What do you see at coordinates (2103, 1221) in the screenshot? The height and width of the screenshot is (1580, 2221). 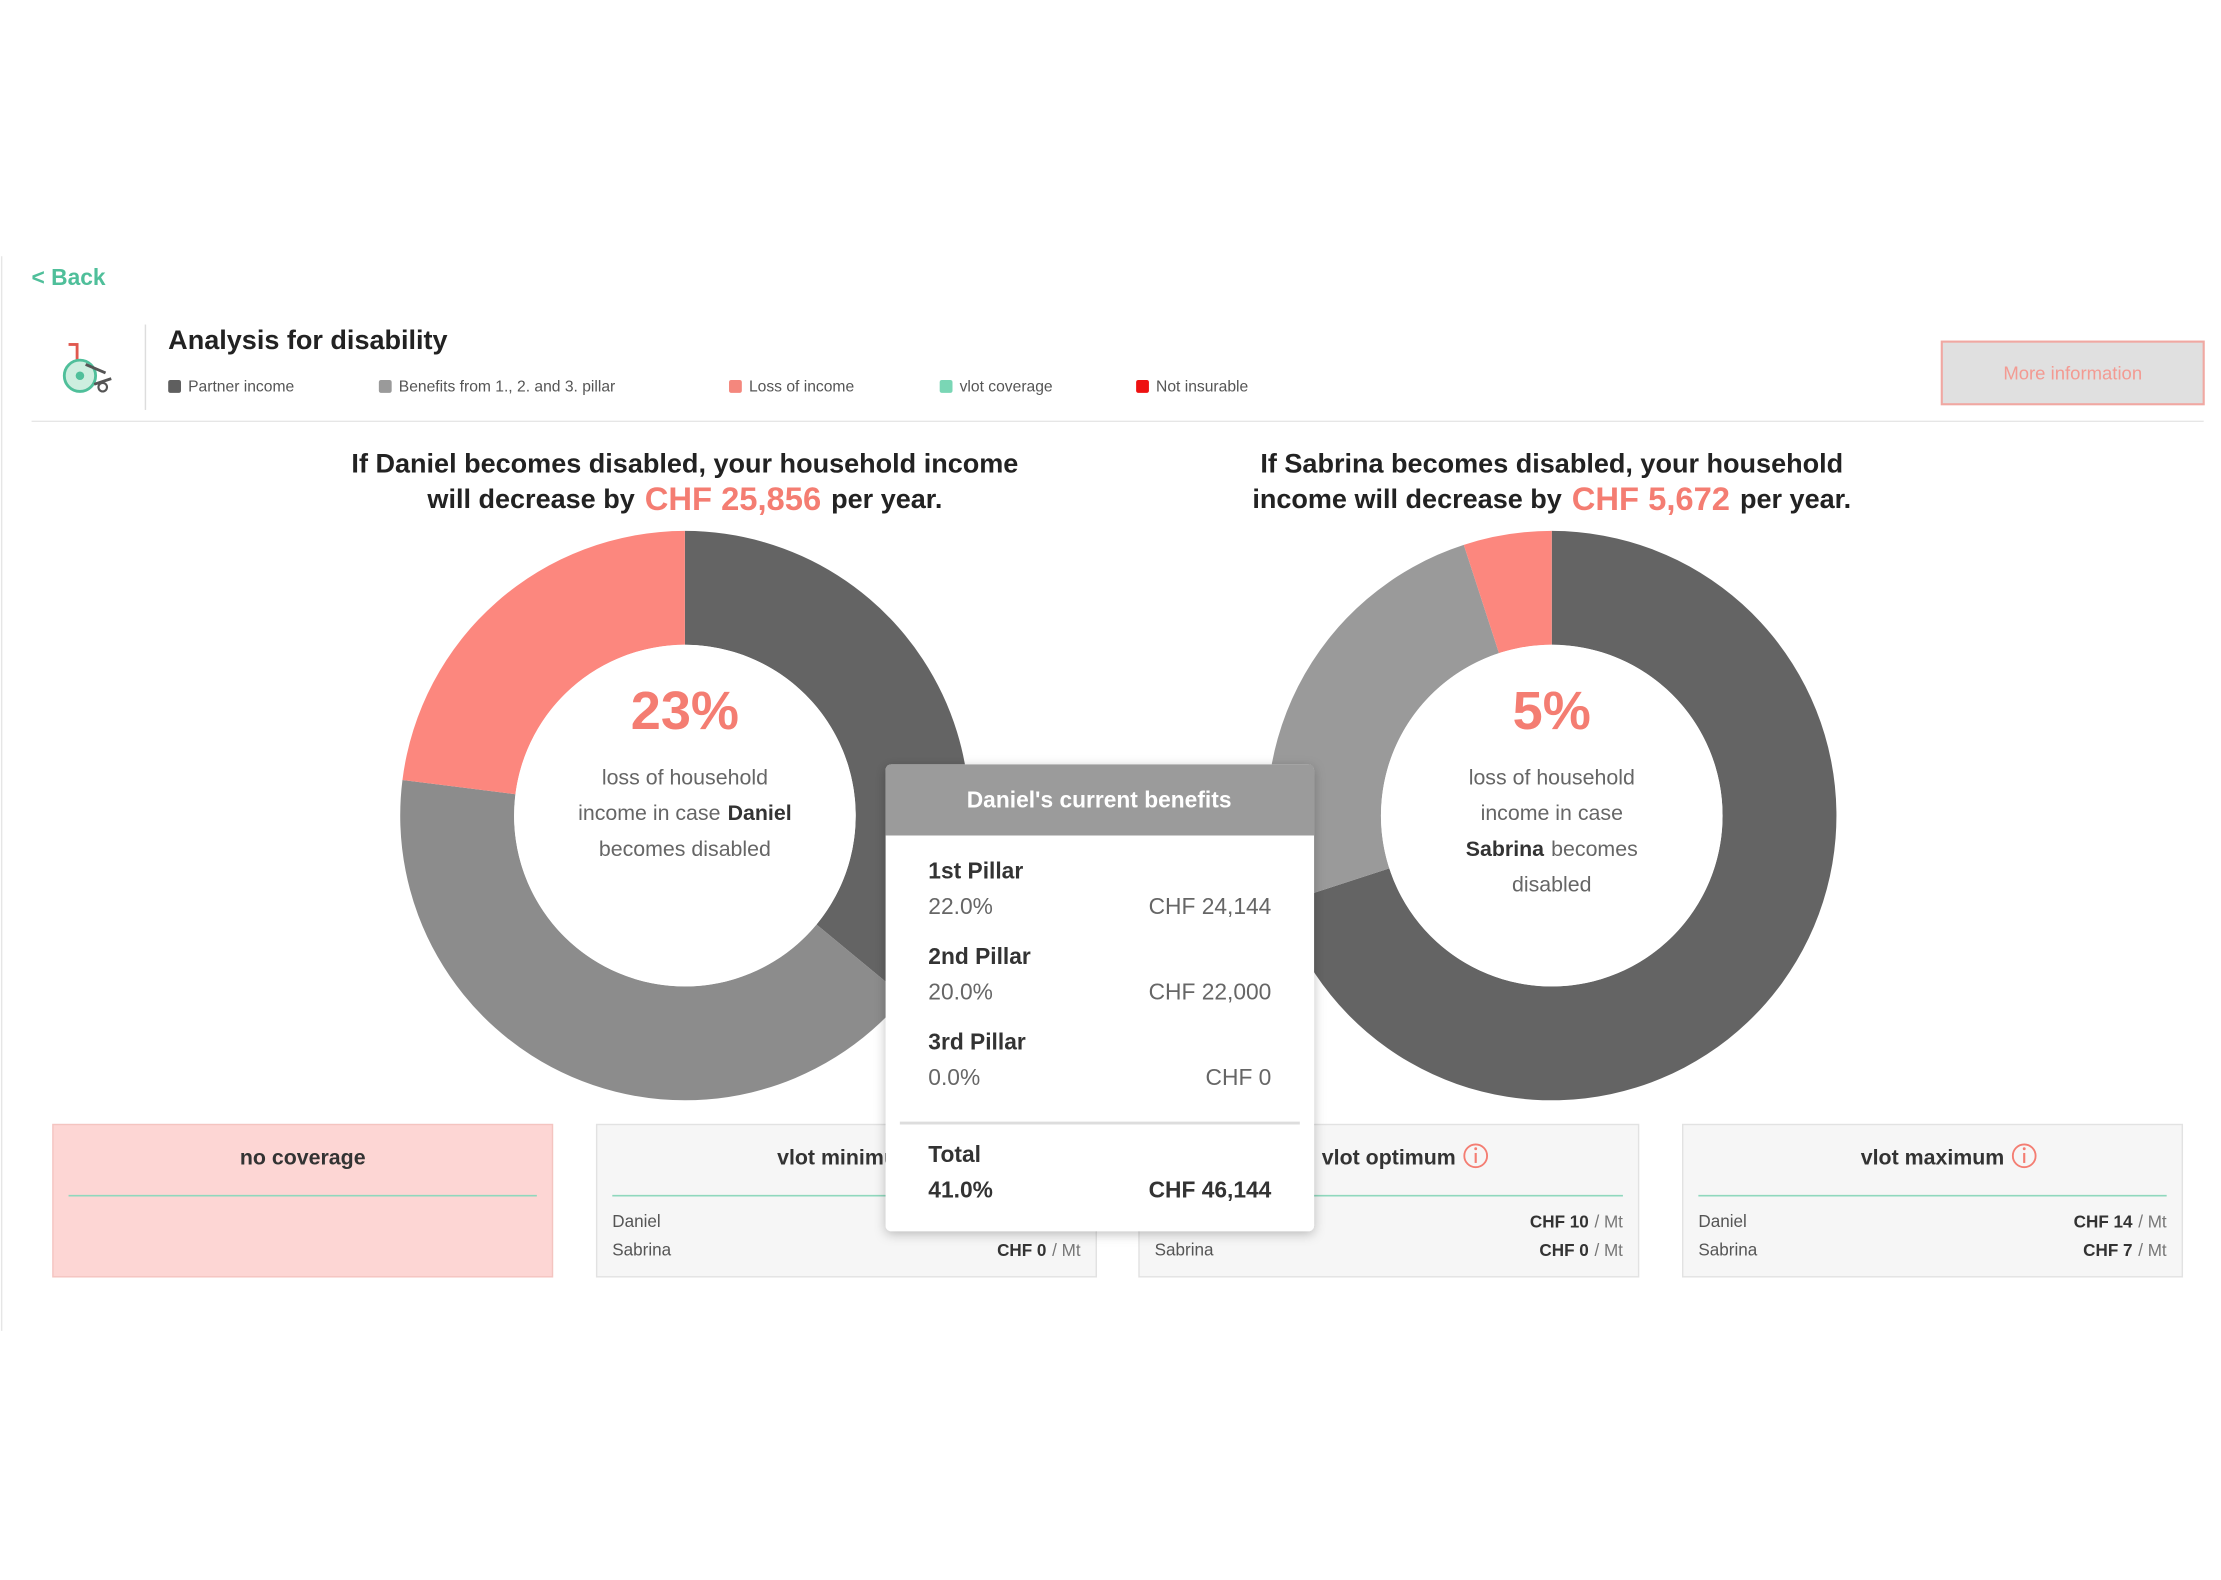 I see `price-amount: CHF 14` at bounding box center [2103, 1221].